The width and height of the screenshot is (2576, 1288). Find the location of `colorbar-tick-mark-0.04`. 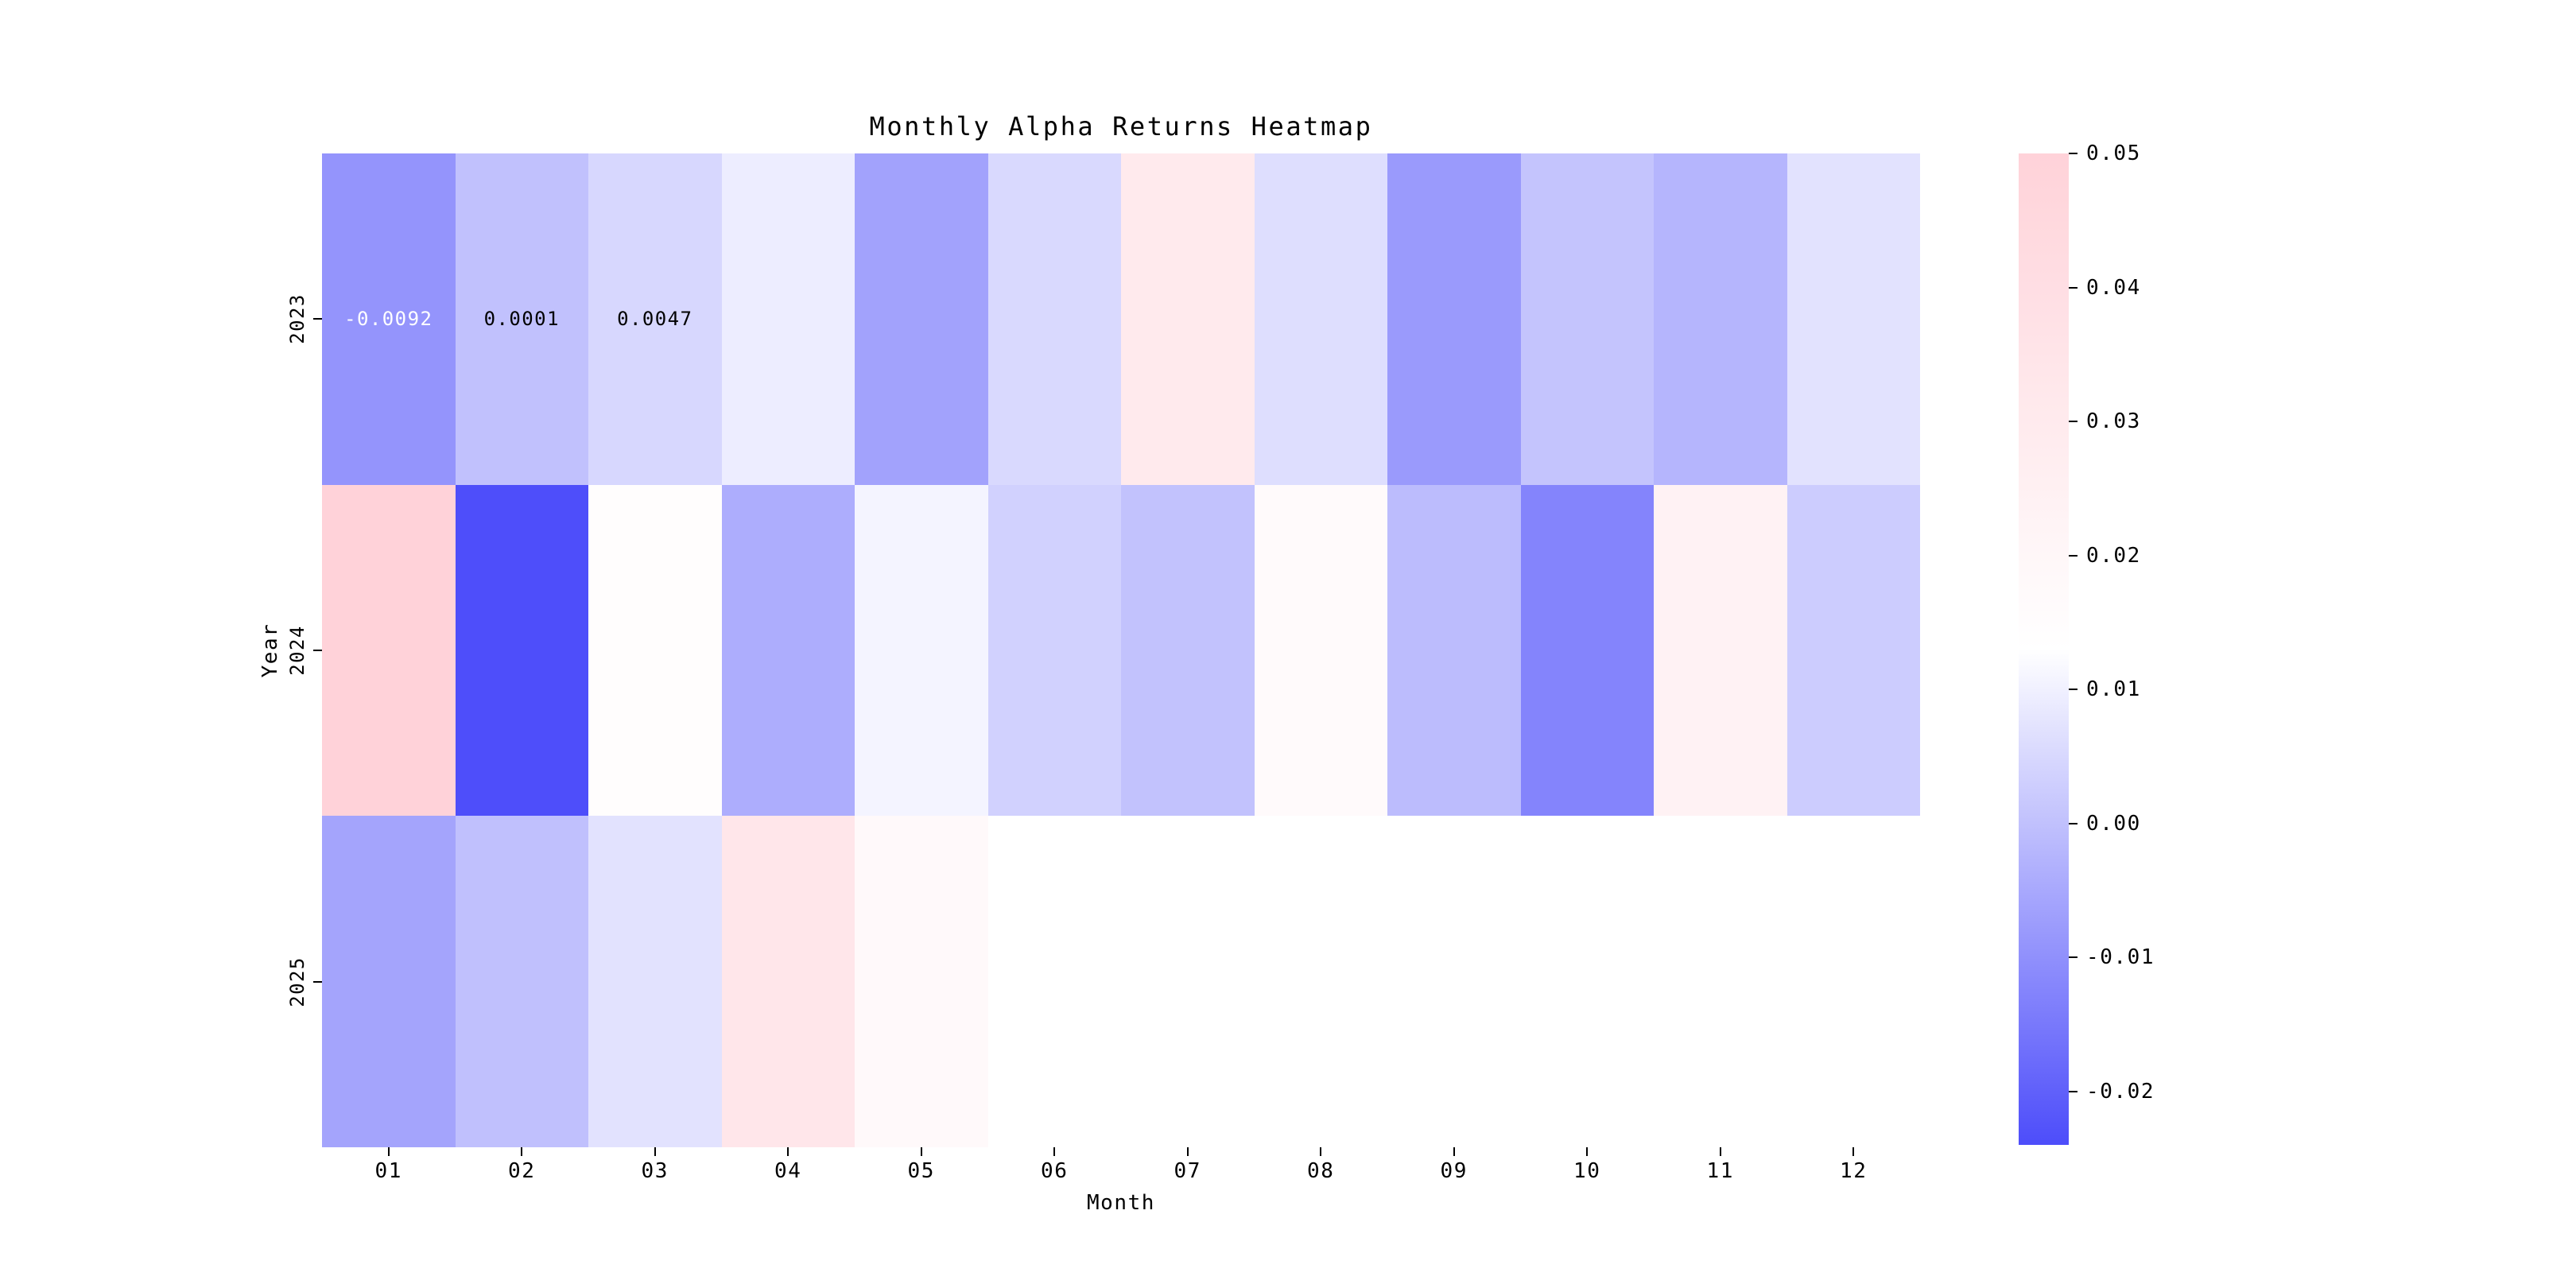

colorbar-tick-mark-0.04 is located at coordinates (2073, 287).